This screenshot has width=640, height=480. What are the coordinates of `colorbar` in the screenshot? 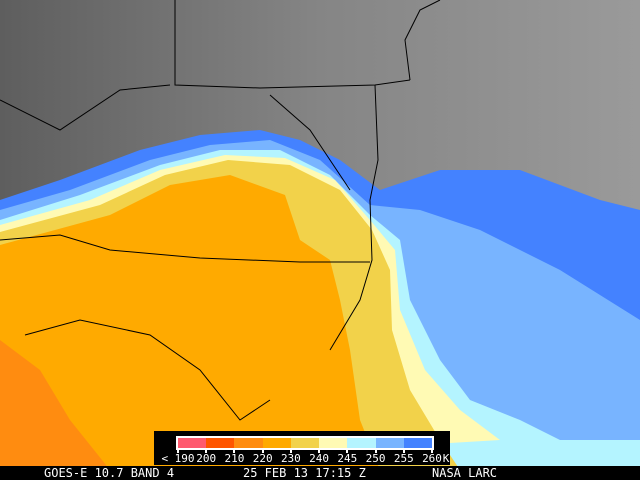 It's located at (305, 443).